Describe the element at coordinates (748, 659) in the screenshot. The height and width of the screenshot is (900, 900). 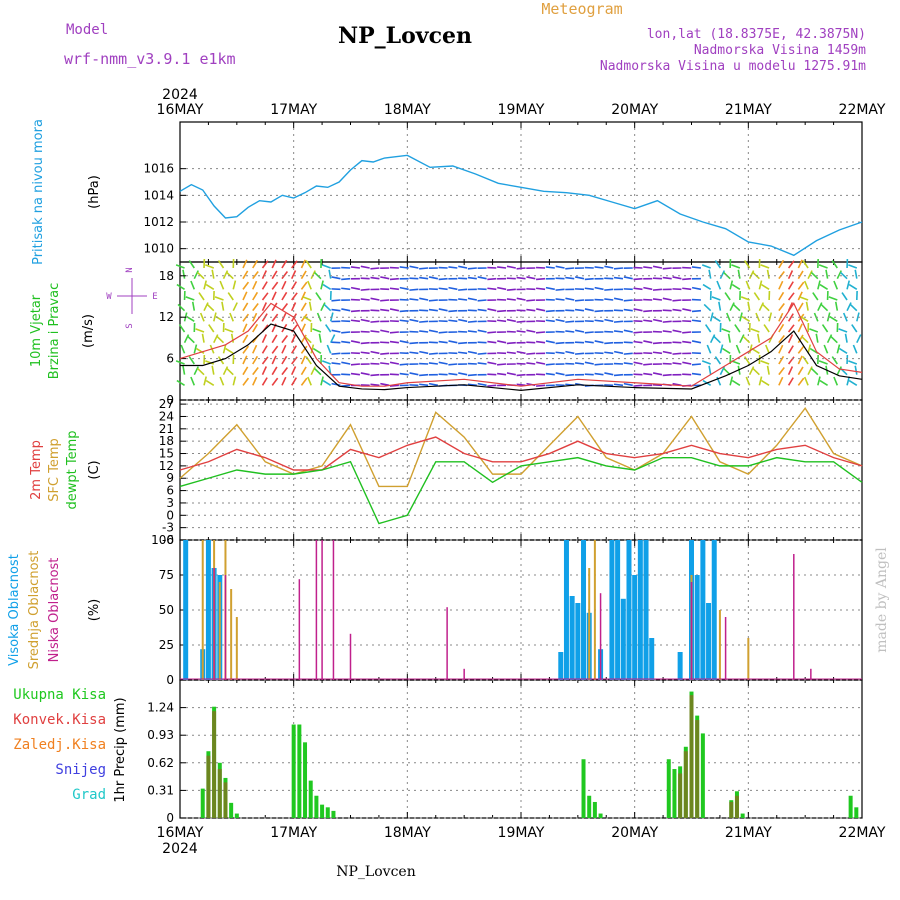
I see `mid-cloud-bar` at that location.